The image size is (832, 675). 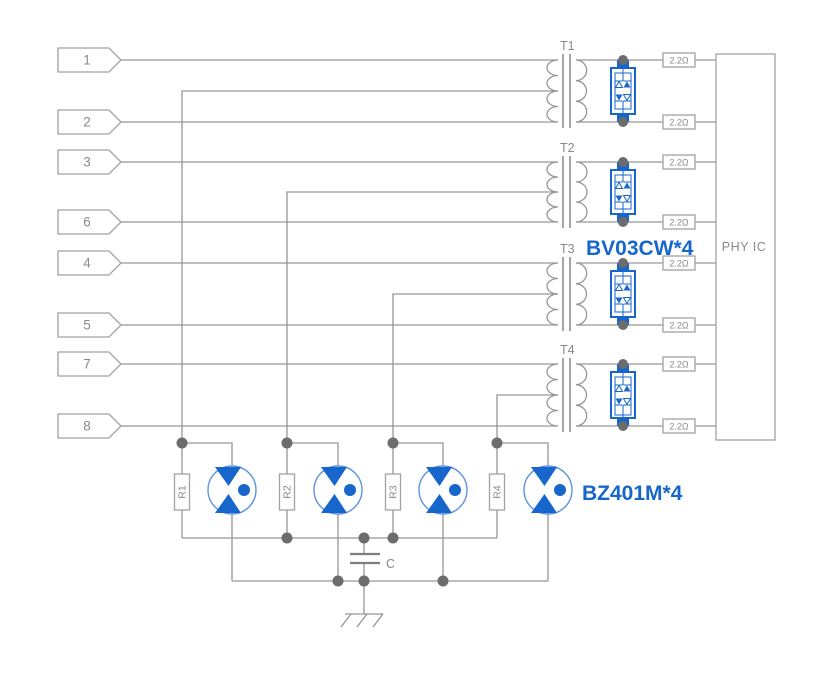 What do you see at coordinates (623, 91) in the screenshot?
I see `diode-array-t1` at bounding box center [623, 91].